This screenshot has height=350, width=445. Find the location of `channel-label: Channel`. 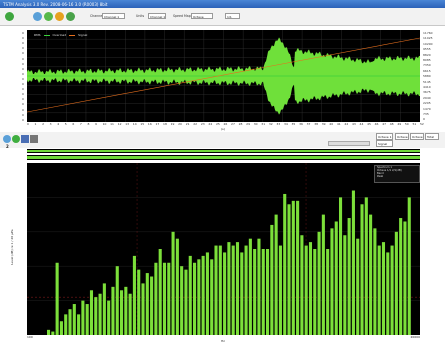

channel-label: Channel is located at coordinates (97, 16).